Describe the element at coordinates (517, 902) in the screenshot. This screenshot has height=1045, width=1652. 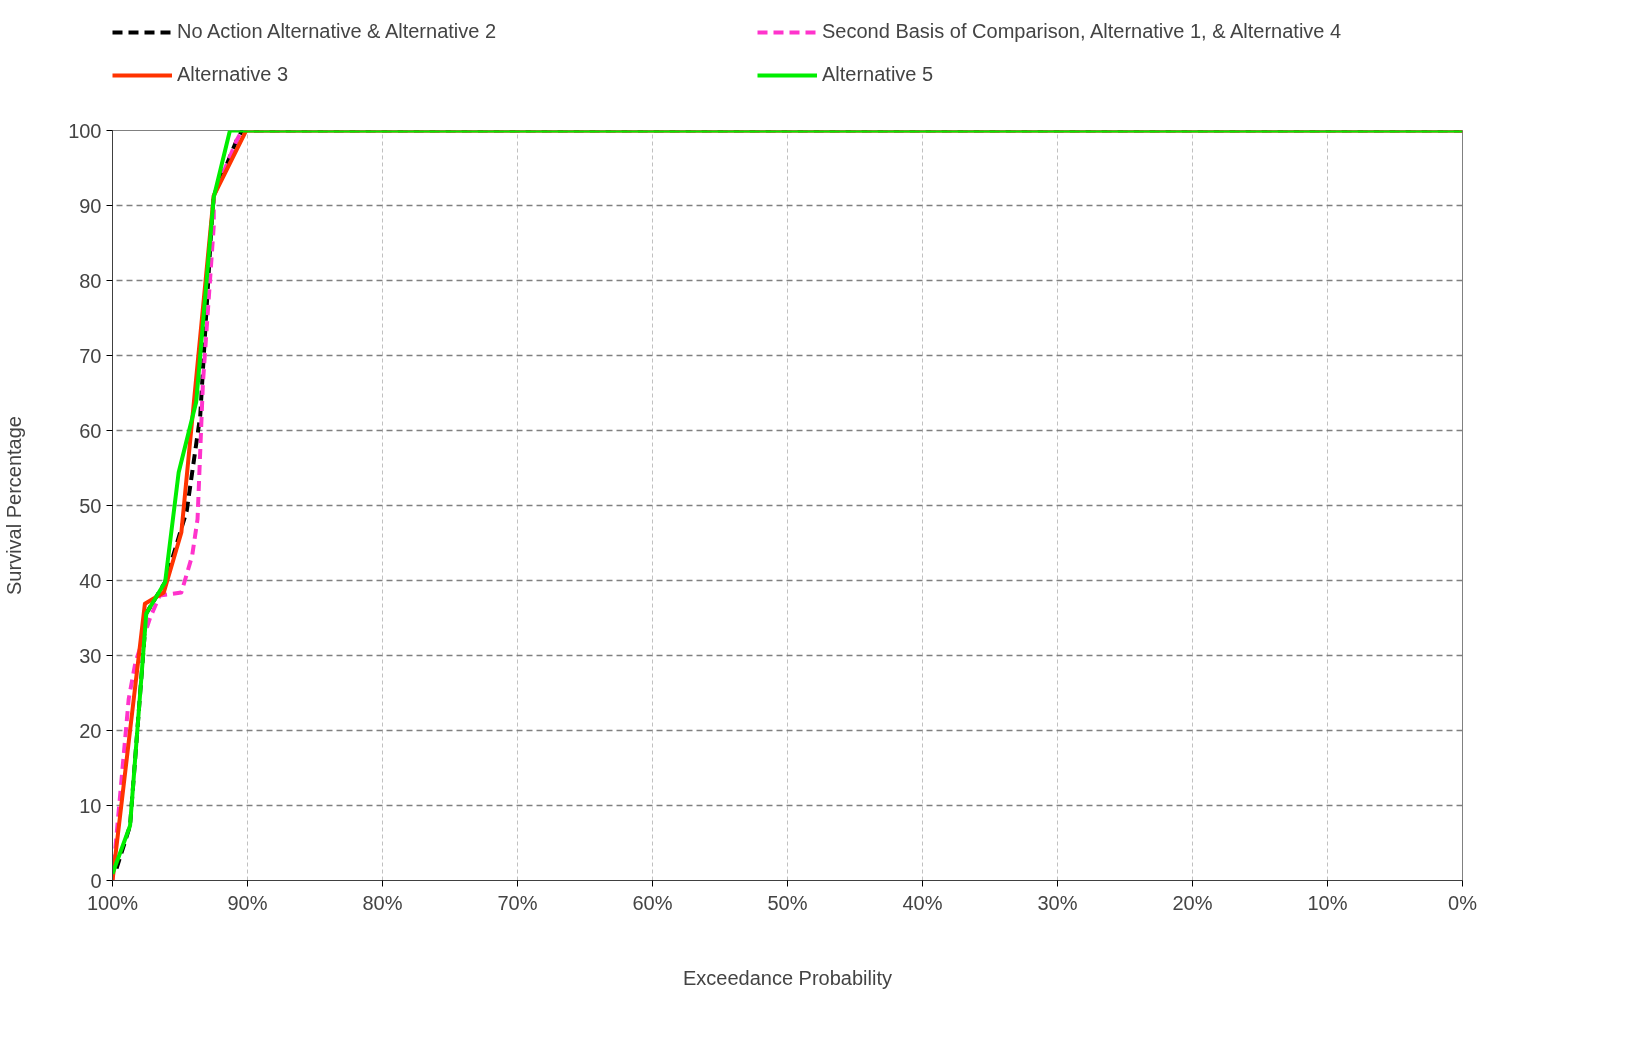
I see `x-tick-label: 70%` at that location.